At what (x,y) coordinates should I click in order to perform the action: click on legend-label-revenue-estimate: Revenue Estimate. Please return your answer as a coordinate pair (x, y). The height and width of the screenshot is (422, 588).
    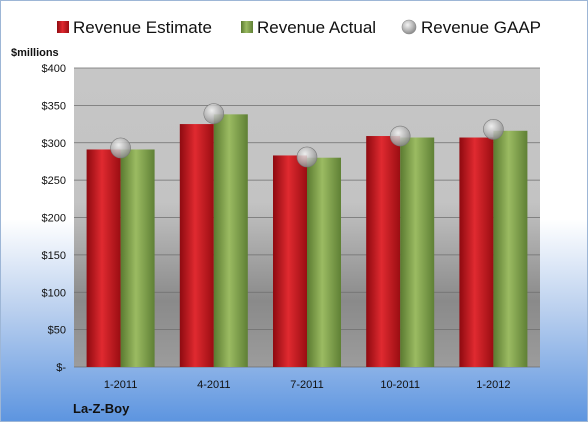
    Looking at the image, I should click on (142, 27).